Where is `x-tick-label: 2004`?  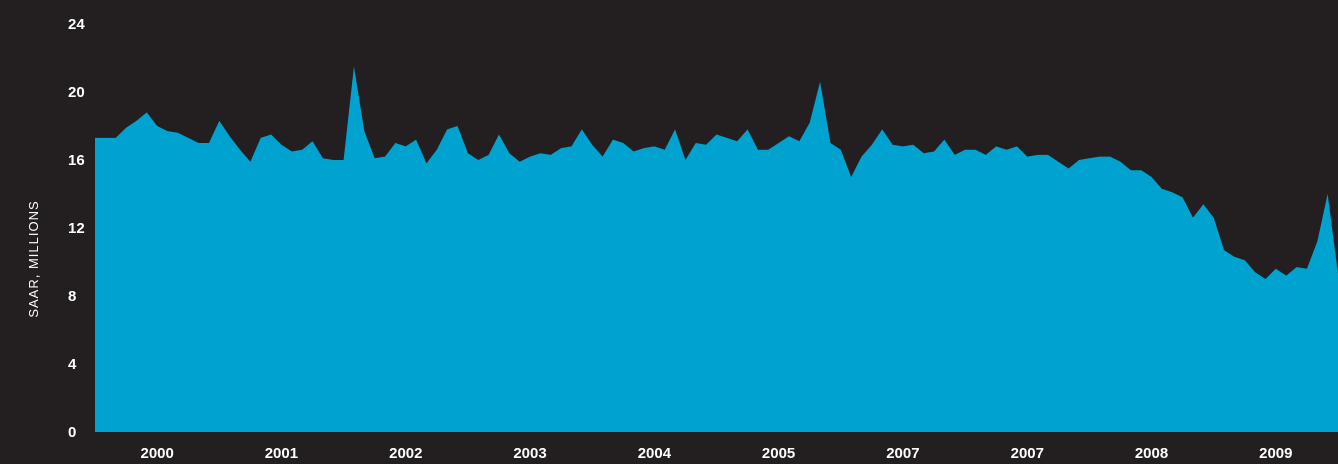
x-tick-label: 2004 is located at coordinates (655, 453).